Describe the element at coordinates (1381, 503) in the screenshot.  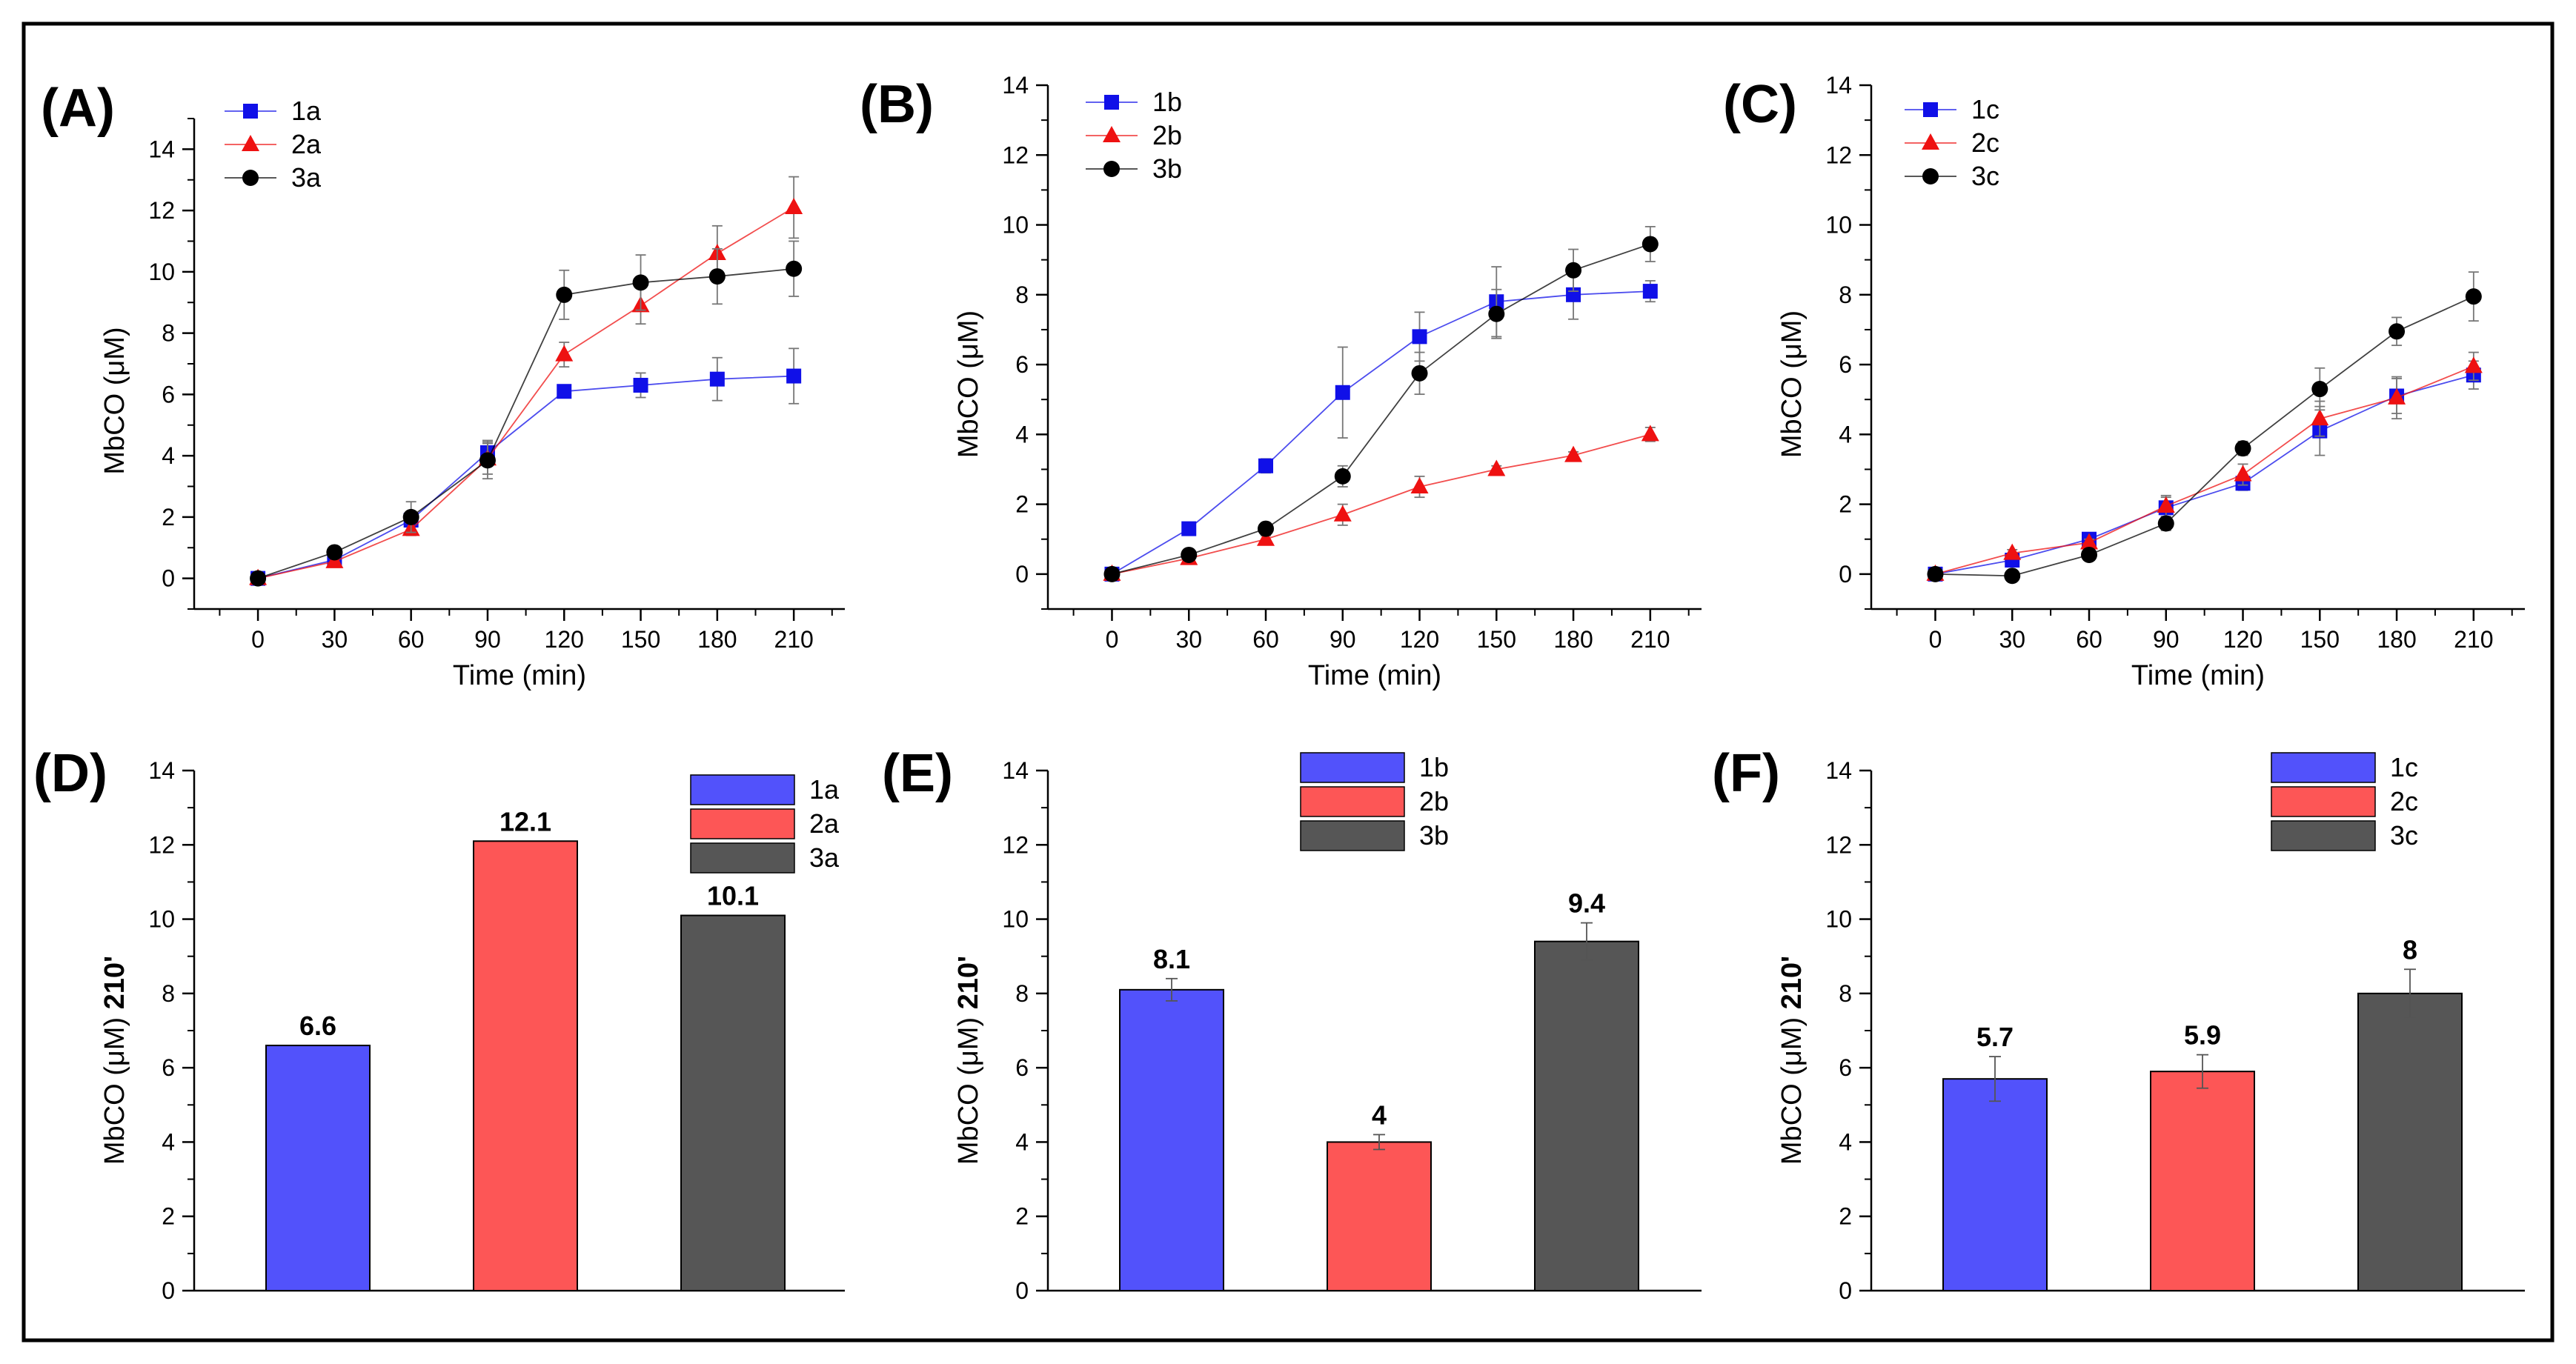
I see `series-2b` at that location.